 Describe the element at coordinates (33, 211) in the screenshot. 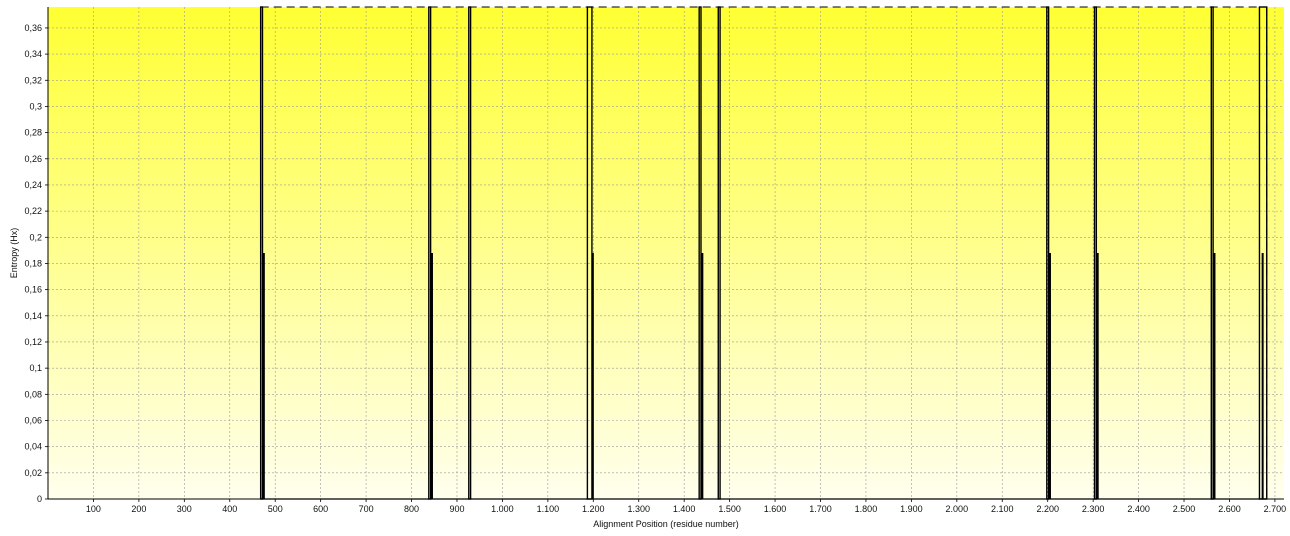

I see `y-tick-label: 0,22` at that location.